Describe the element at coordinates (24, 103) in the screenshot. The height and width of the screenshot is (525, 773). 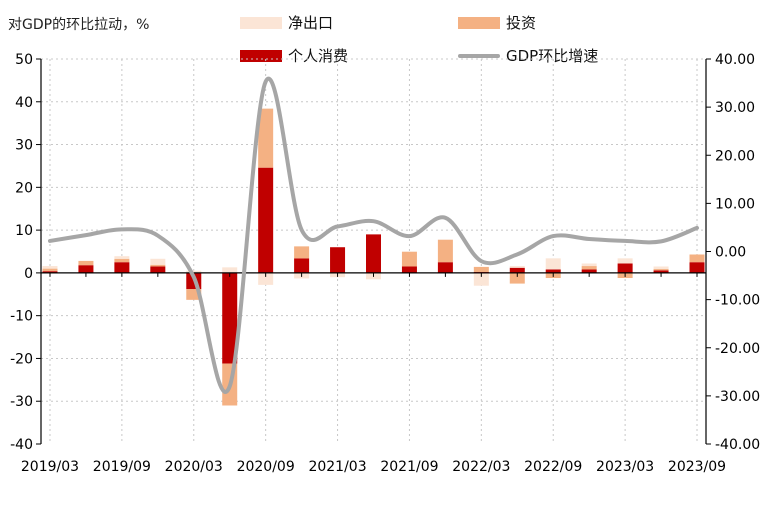
I see `left-axis-tick-label: 40` at that location.